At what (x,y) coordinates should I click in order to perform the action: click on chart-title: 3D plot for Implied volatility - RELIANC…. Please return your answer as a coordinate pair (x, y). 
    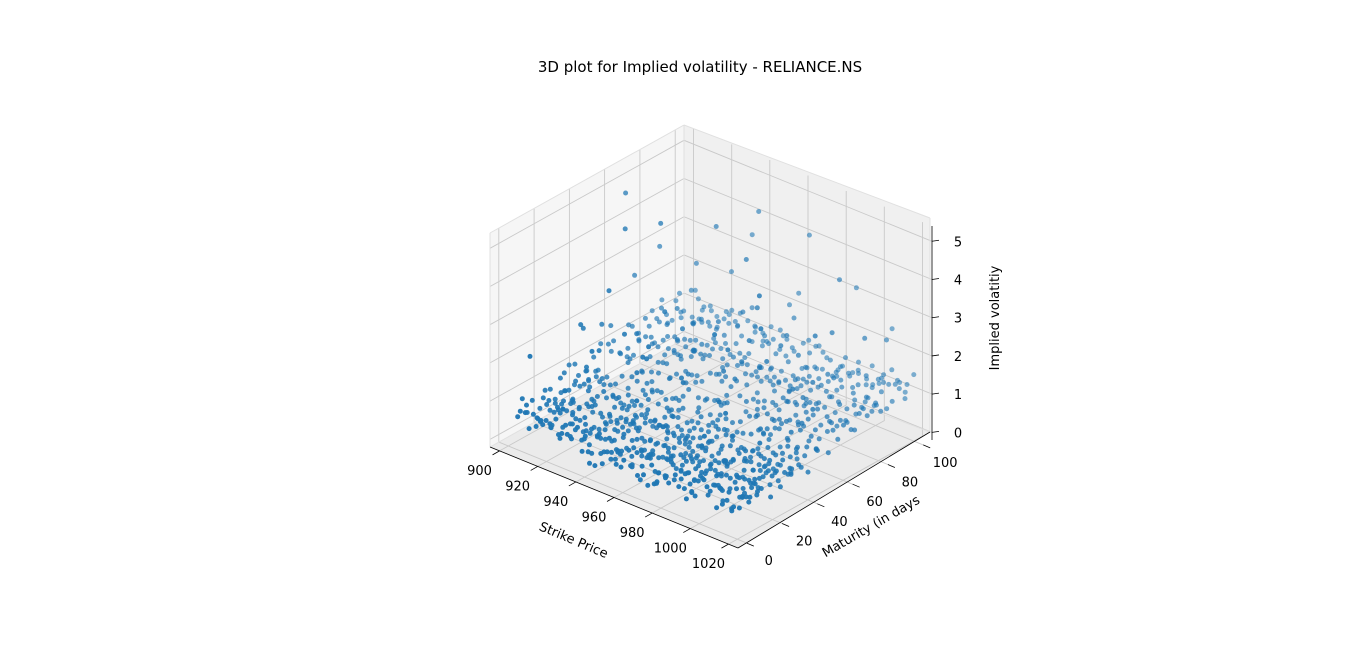
    Looking at the image, I should click on (700, 67).